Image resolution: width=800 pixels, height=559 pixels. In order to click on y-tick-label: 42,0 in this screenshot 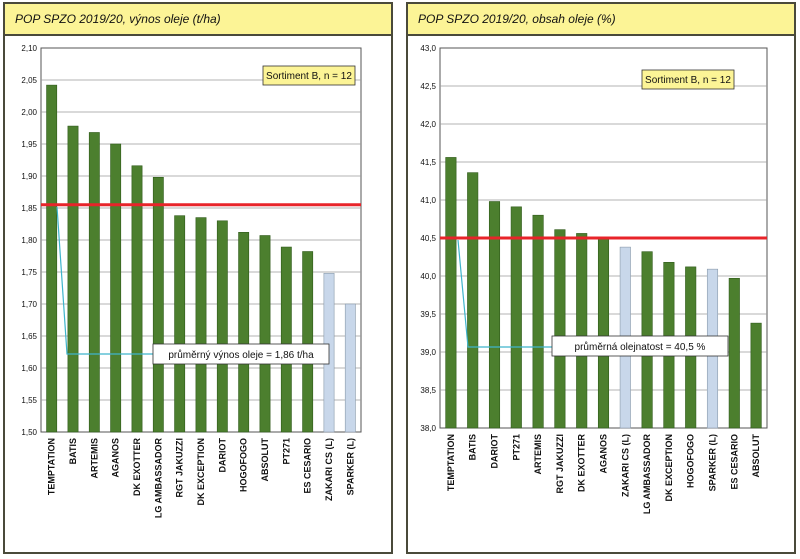, I will do `click(428, 124)`.